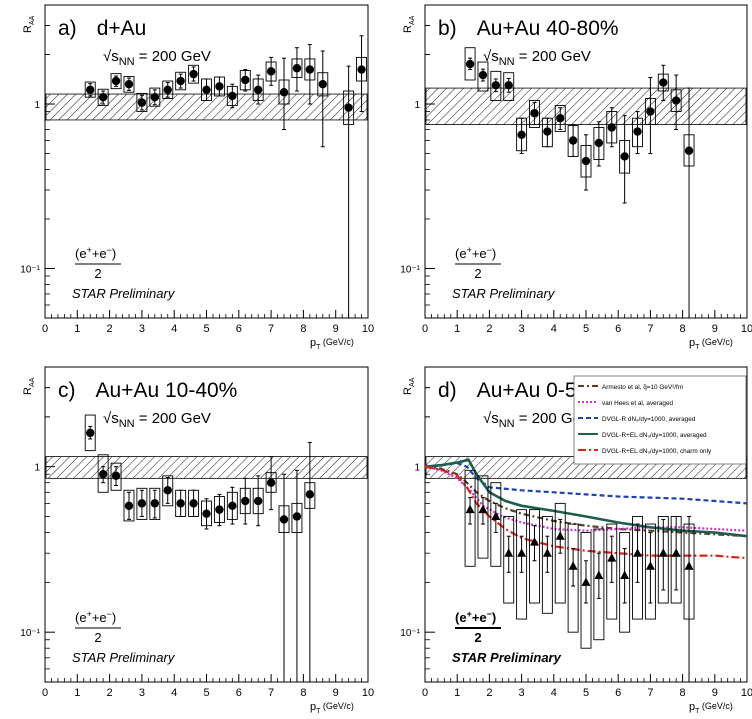 This screenshot has height=719, width=752. I want to click on x-tick-label: 4, so click(554, 329).